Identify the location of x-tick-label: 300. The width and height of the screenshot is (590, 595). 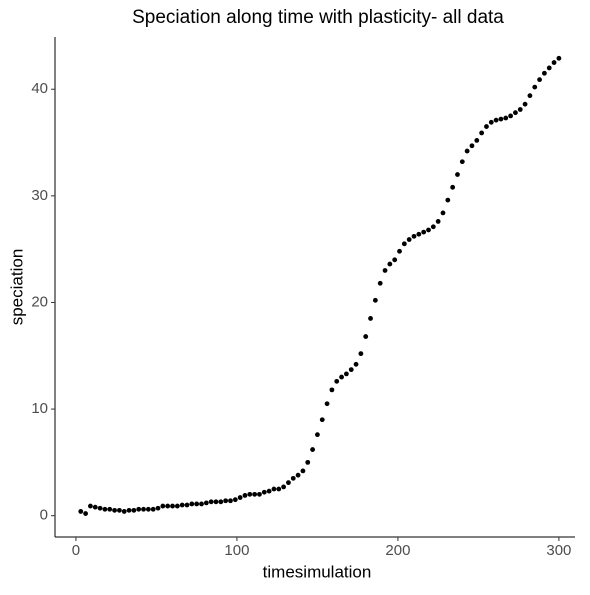
(558, 550).